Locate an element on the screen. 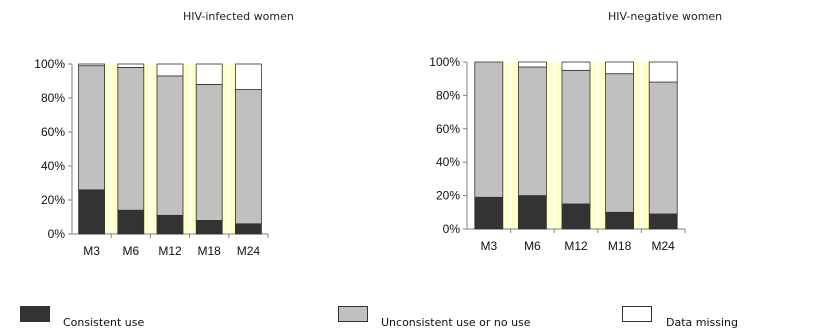 Image resolution: width=838 pixels, height=329 pixels. y-tick-label-0-3: 60% is located at coordinates (53, 132).